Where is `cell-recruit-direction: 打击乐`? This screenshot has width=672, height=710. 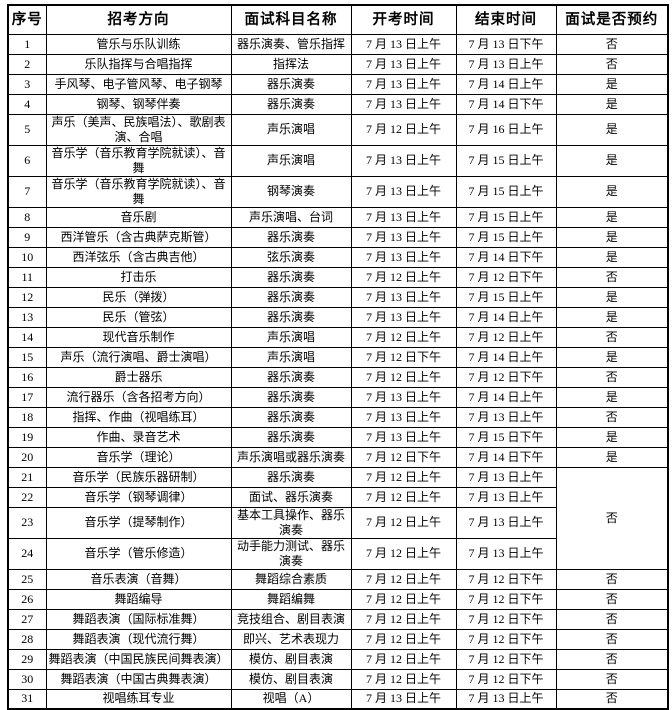
cell-recruit-direction: 打击乐 is located at coordinates (138, 277).